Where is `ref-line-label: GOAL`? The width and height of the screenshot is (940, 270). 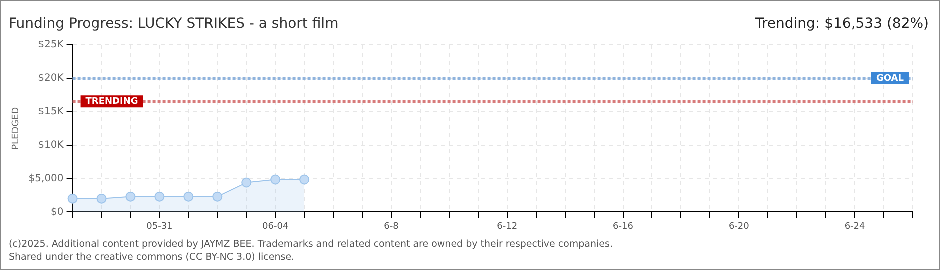
ref-line-label: GOAL is located at coordinates (890, 79).